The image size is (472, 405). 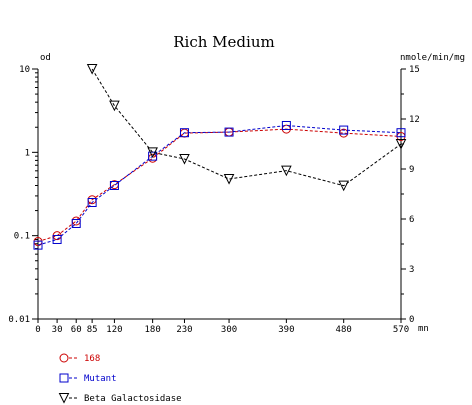 I want to click on x-tick-label: 85, so click(x=92, y=330).